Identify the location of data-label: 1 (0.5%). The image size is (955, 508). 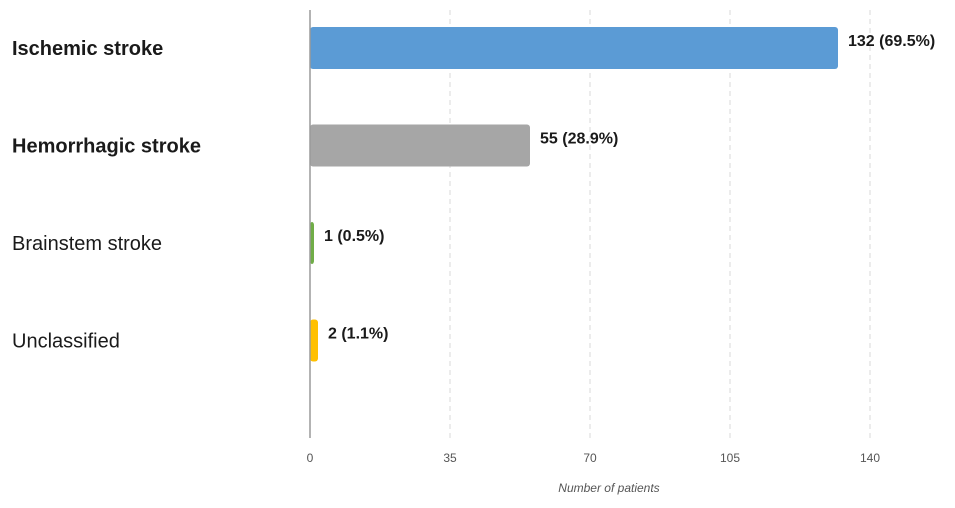
(354, 236).